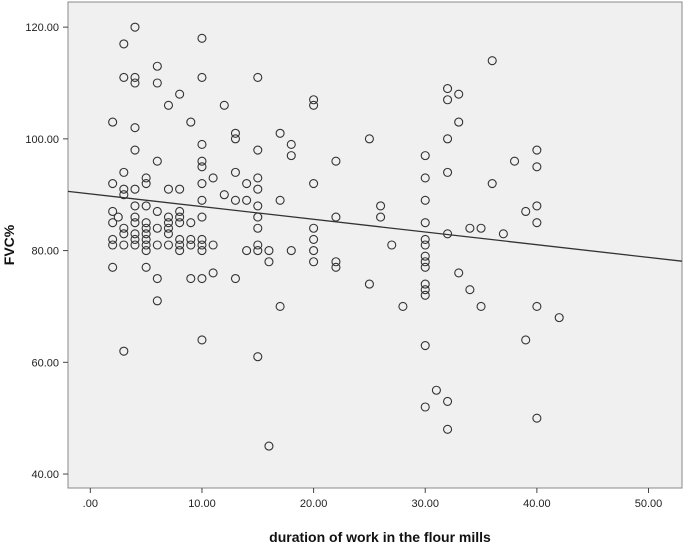 The height and width of the screenshot is (545, 685). Describe the element at coordinates (425, 504) in the screenshot. I see `x-tick-label: 30.00` at that location.